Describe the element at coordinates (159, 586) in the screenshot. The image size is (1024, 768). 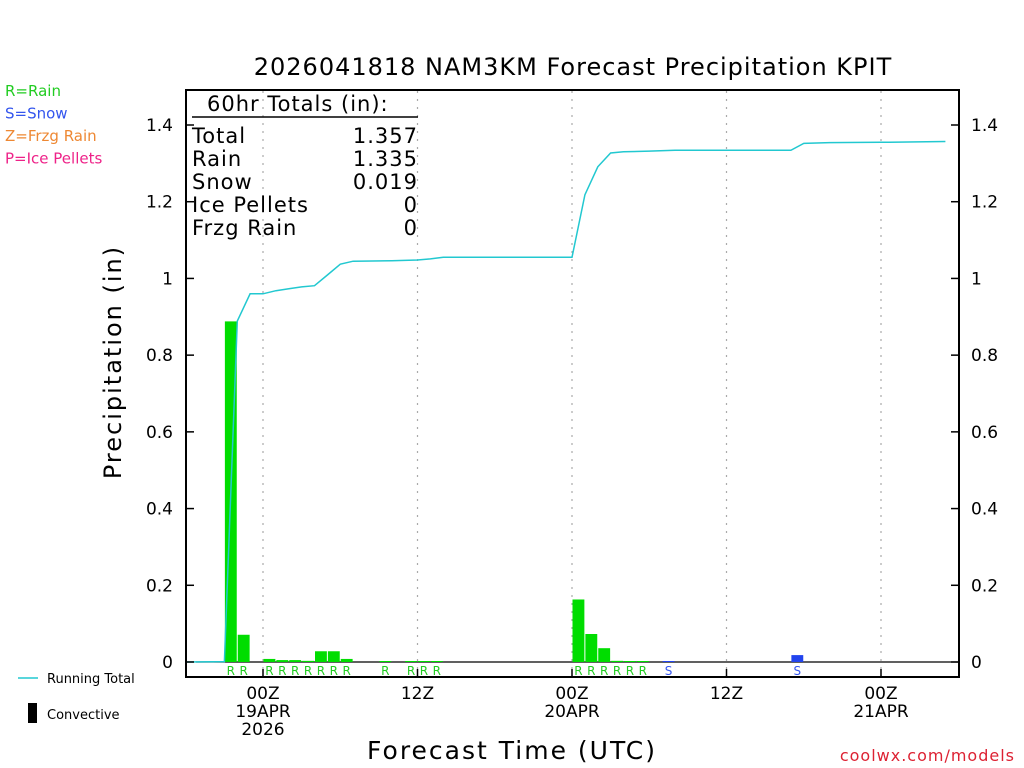
I see `y-tick-label-left: 0.2` at that location.